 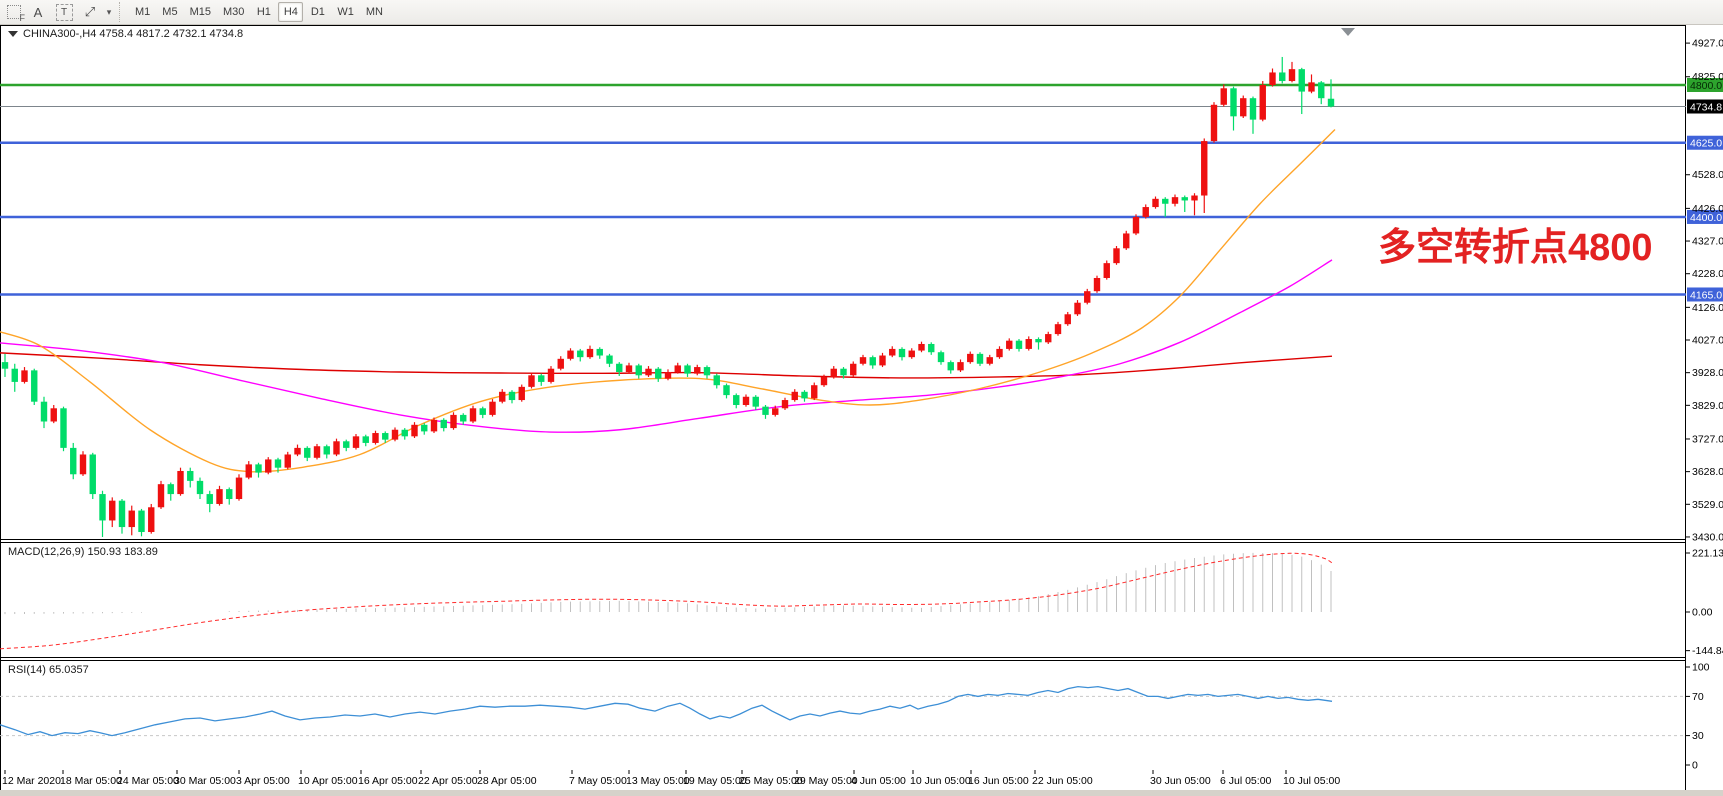 I want to click on timeframe-button-mn: MN, so click(x=374, y=12).